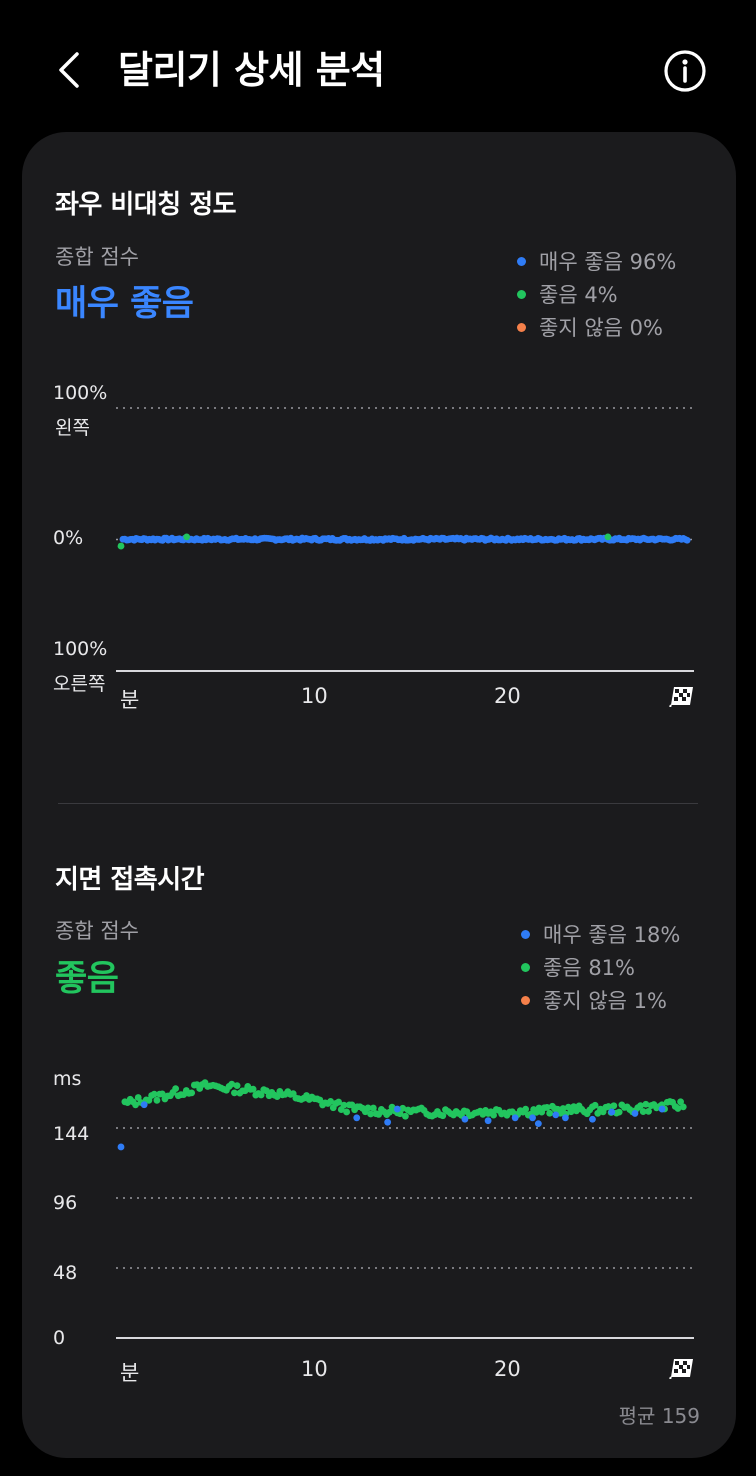  Describe the element at coordinates (507, 696) in the screenshot. I see `asymmetry-x-label-20: 20` at that location.